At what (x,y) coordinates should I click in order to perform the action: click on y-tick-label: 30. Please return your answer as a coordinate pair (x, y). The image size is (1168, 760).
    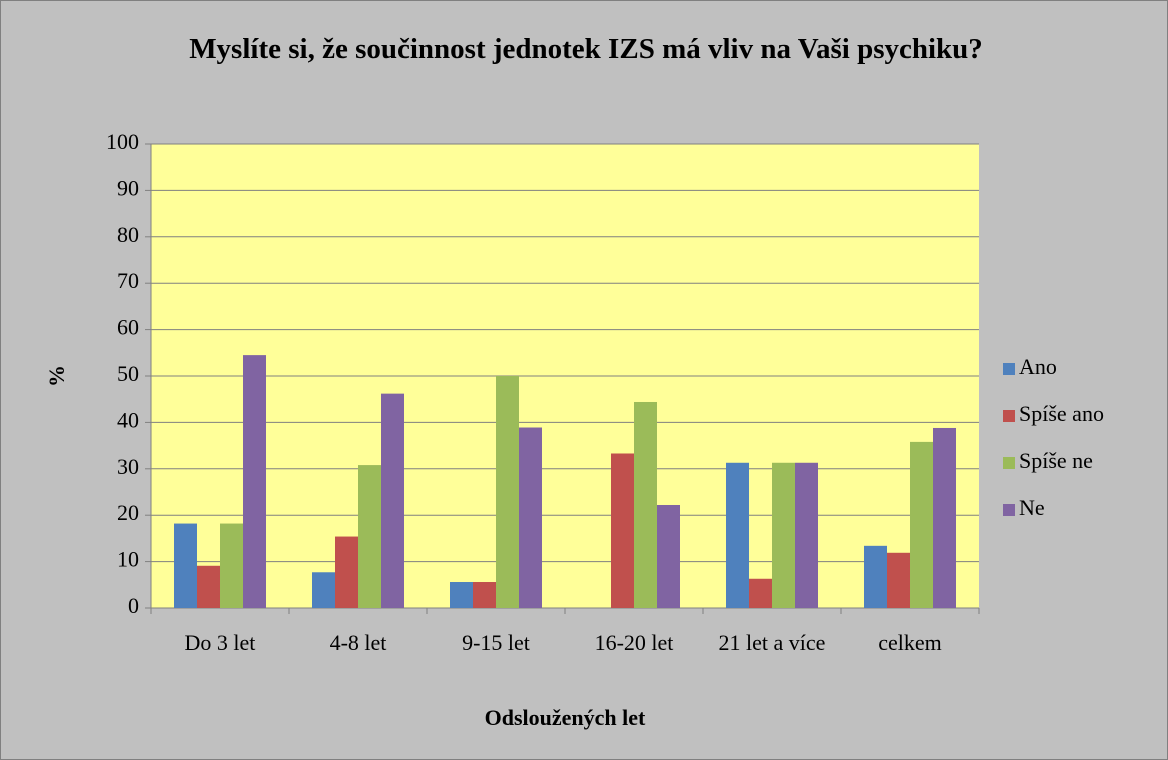
    Looking at the image, I should click on (128, 466).